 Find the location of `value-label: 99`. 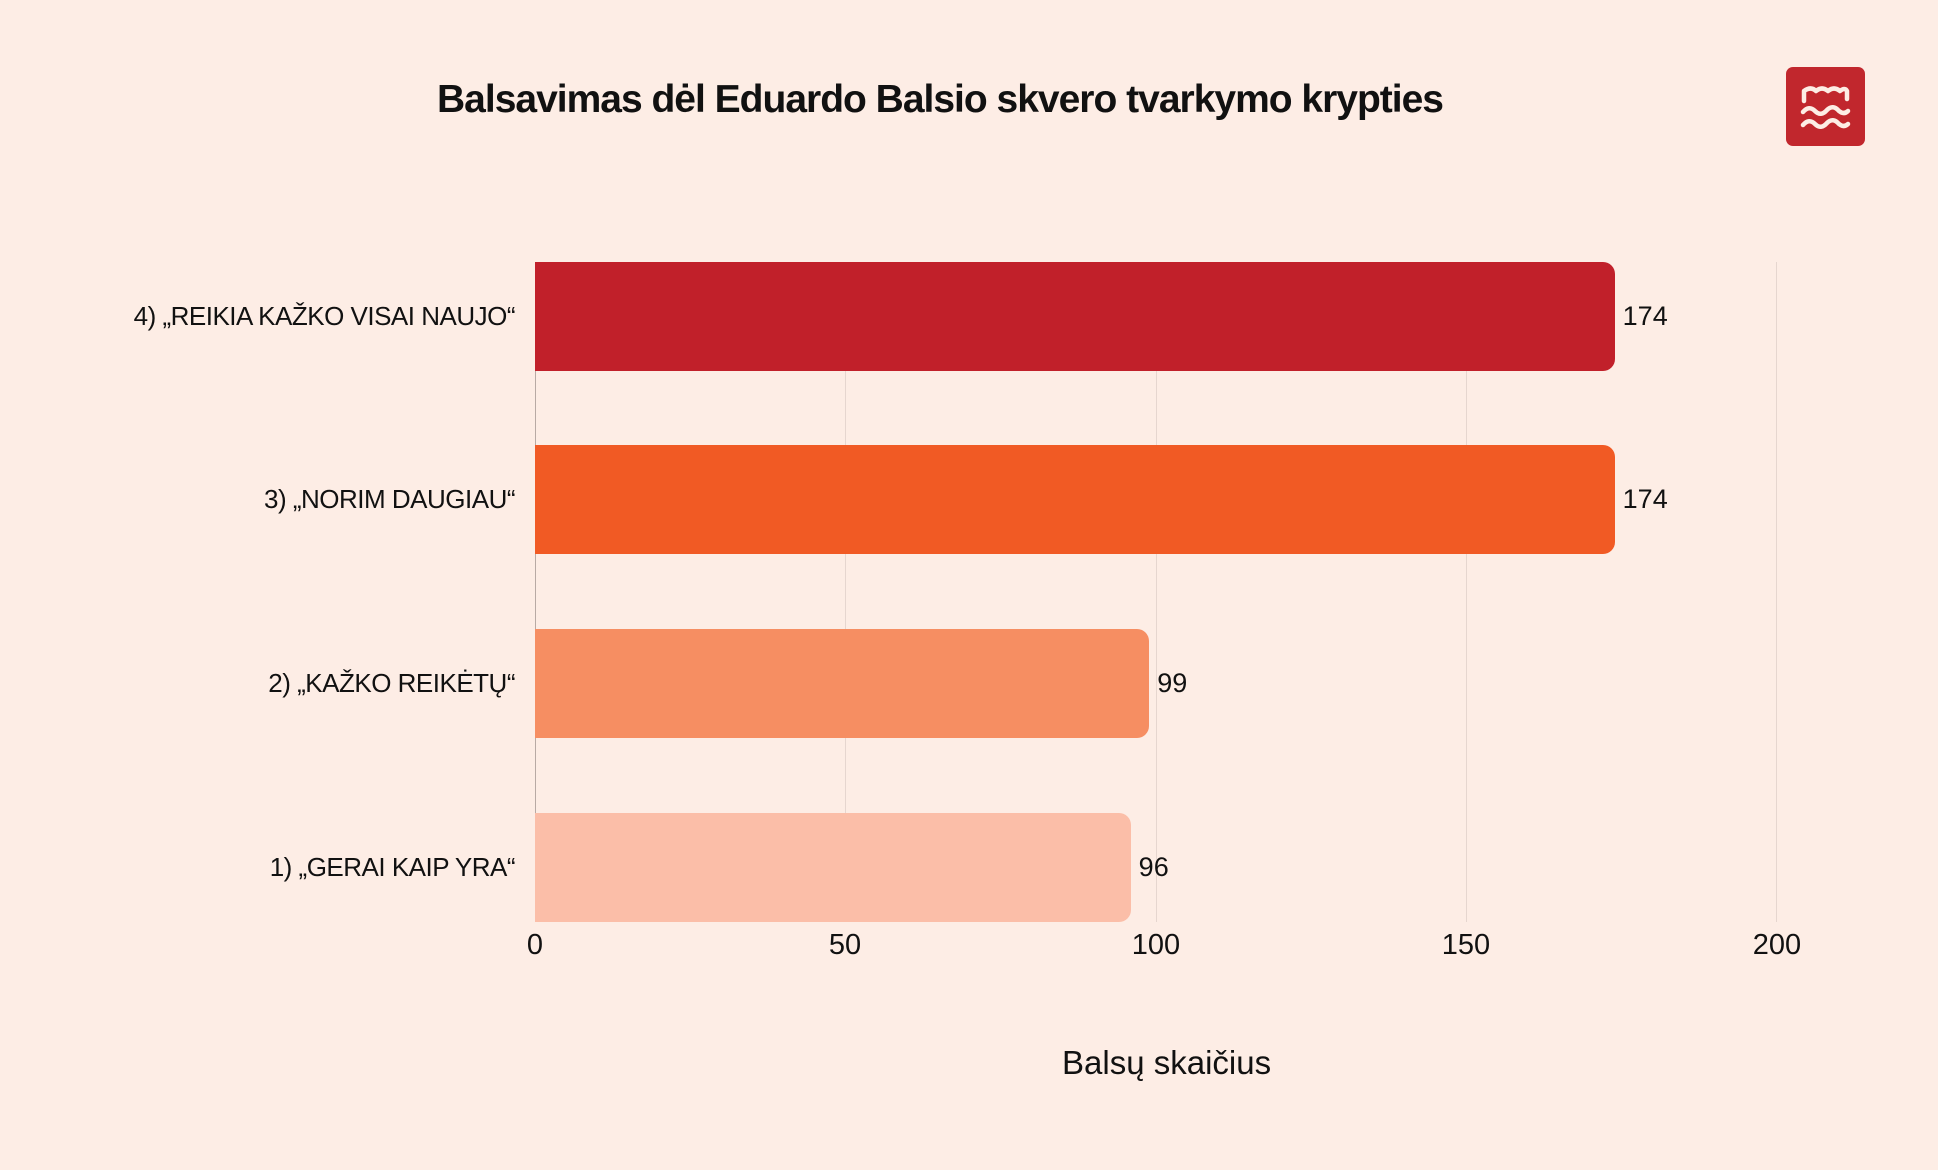

value-label: 99 is located at coordinates (1172, 683).